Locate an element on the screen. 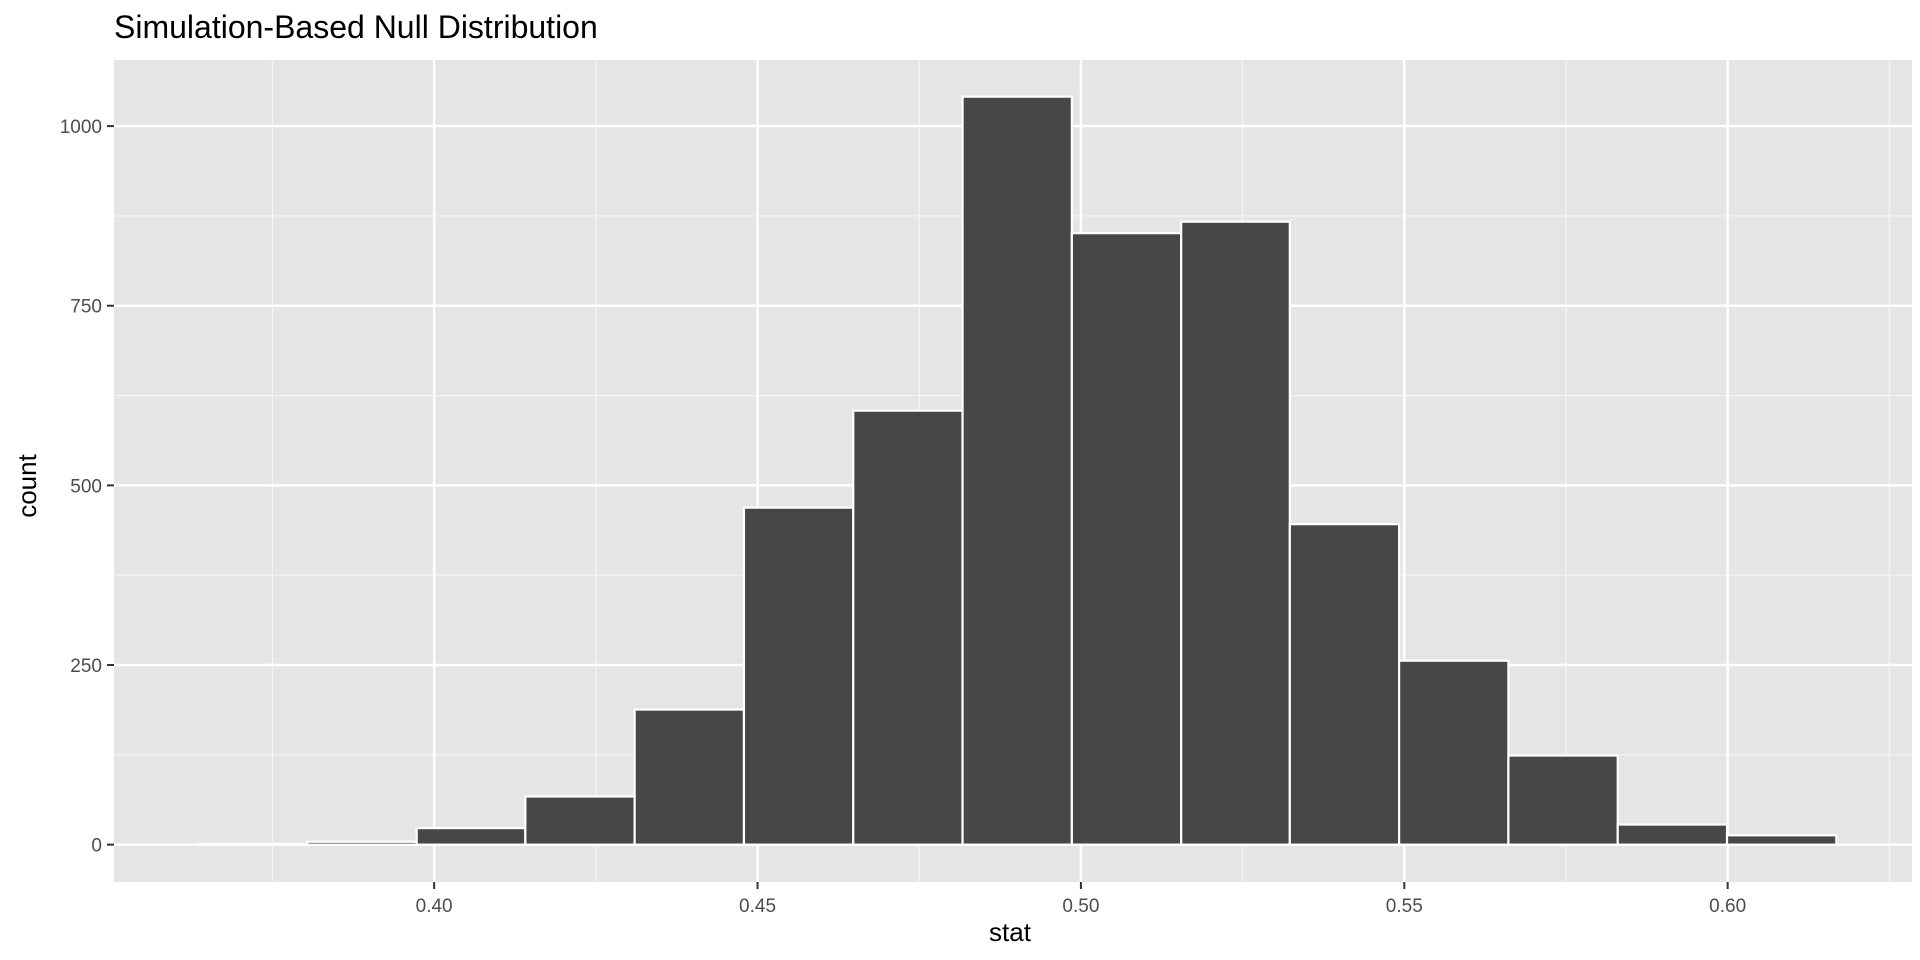  x-tick-label: 0.50 is located at coordinates (1080, 906).